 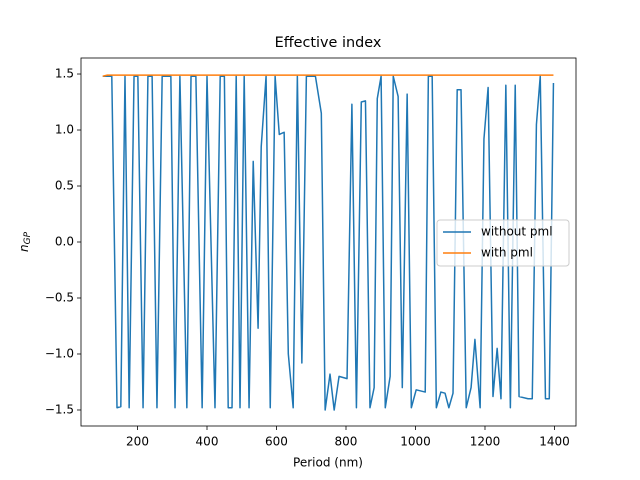 I want to click on y-label-sub: GP, so click(x=28, y=237).